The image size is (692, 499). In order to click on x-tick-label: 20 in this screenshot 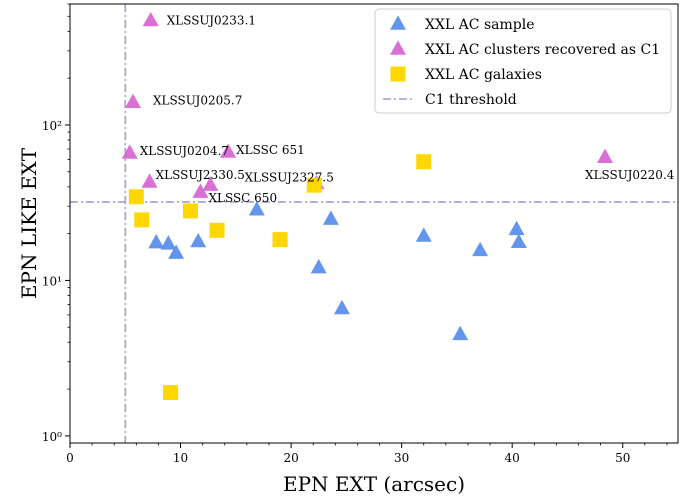, I will do `click(290, 458)`.